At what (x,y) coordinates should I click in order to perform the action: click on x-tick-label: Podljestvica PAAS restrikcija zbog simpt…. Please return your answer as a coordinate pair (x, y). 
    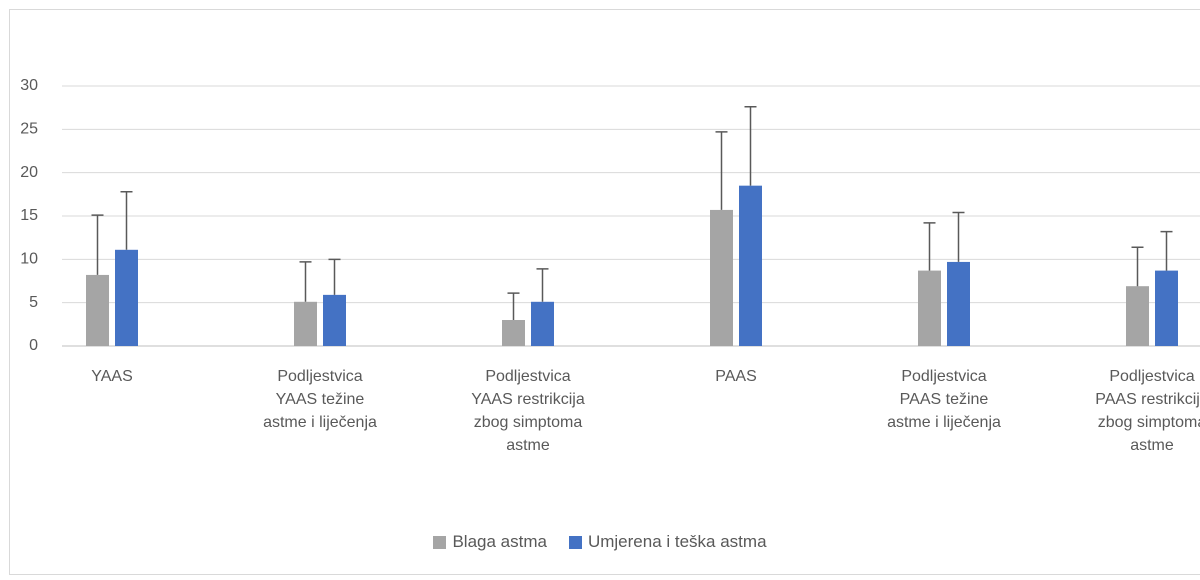
    Looking at the image, I should click on (1147, 411).